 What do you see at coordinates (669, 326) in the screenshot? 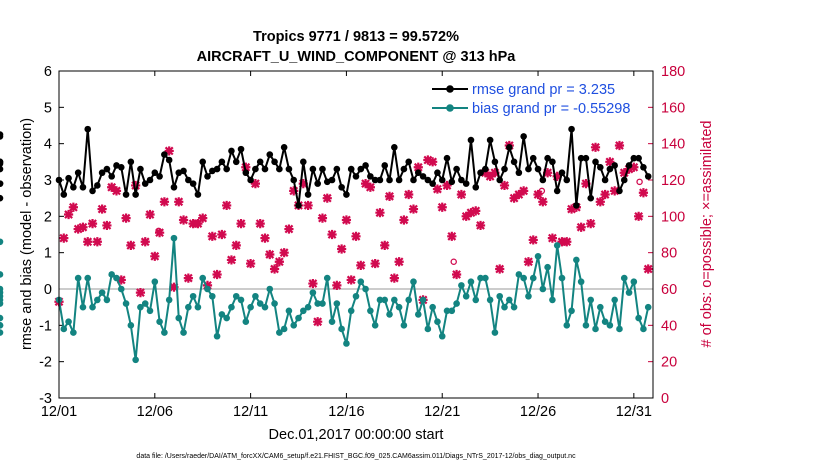
I see `y2-tick-label: 40` at bounding box center [669, 326].